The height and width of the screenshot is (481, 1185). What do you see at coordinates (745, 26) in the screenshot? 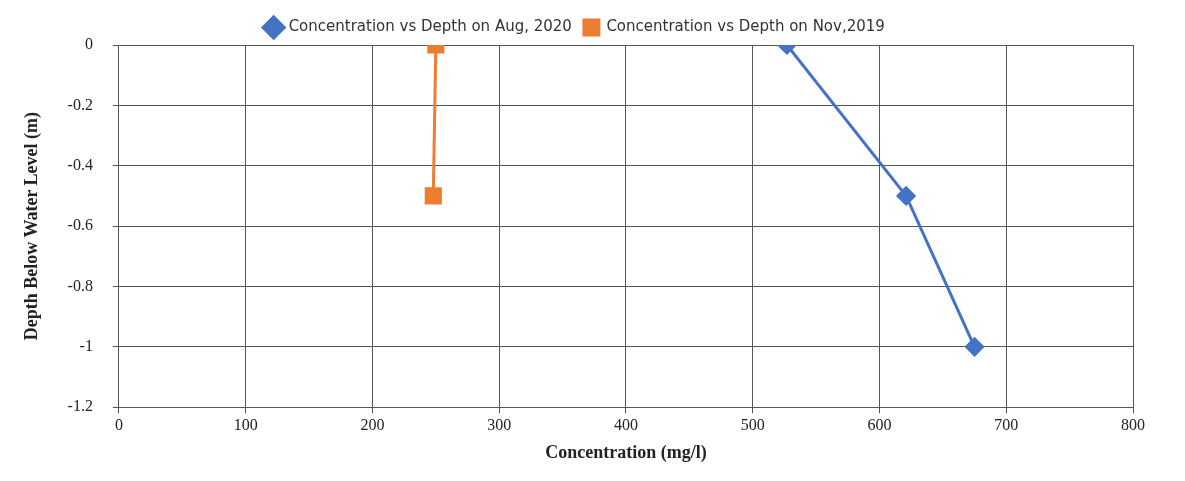
I see `legend-label: Concentration vs Depth on Nov,2019` at bounding box center [745, 26].